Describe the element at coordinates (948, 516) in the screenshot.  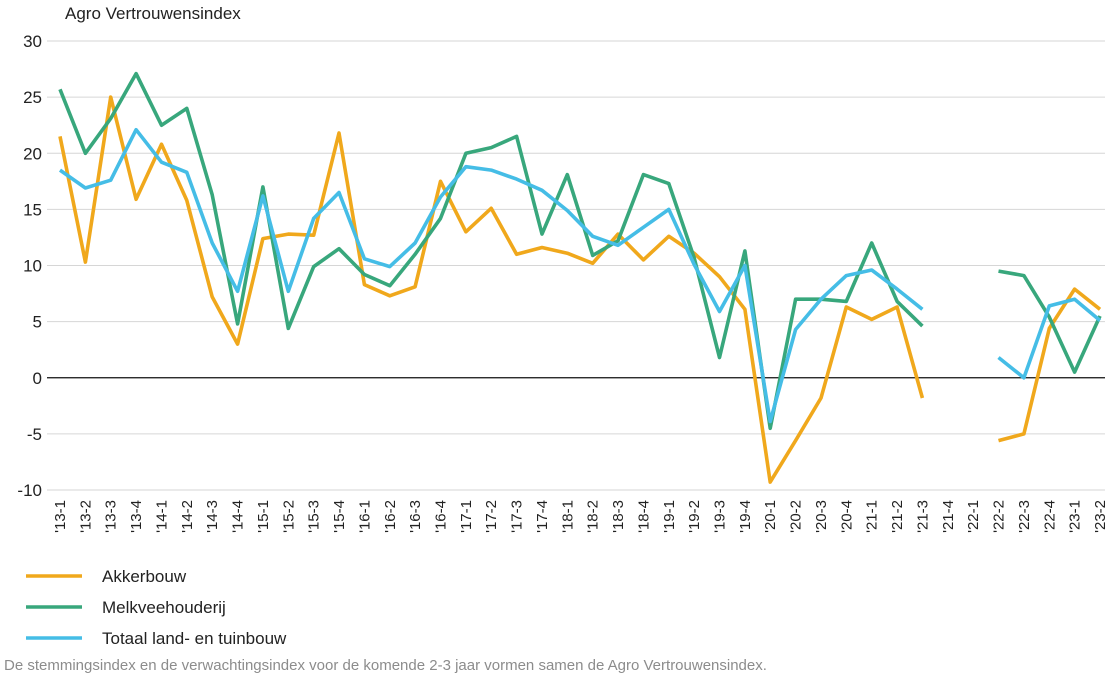
I see `x-tick-label: '21-4` at that location.